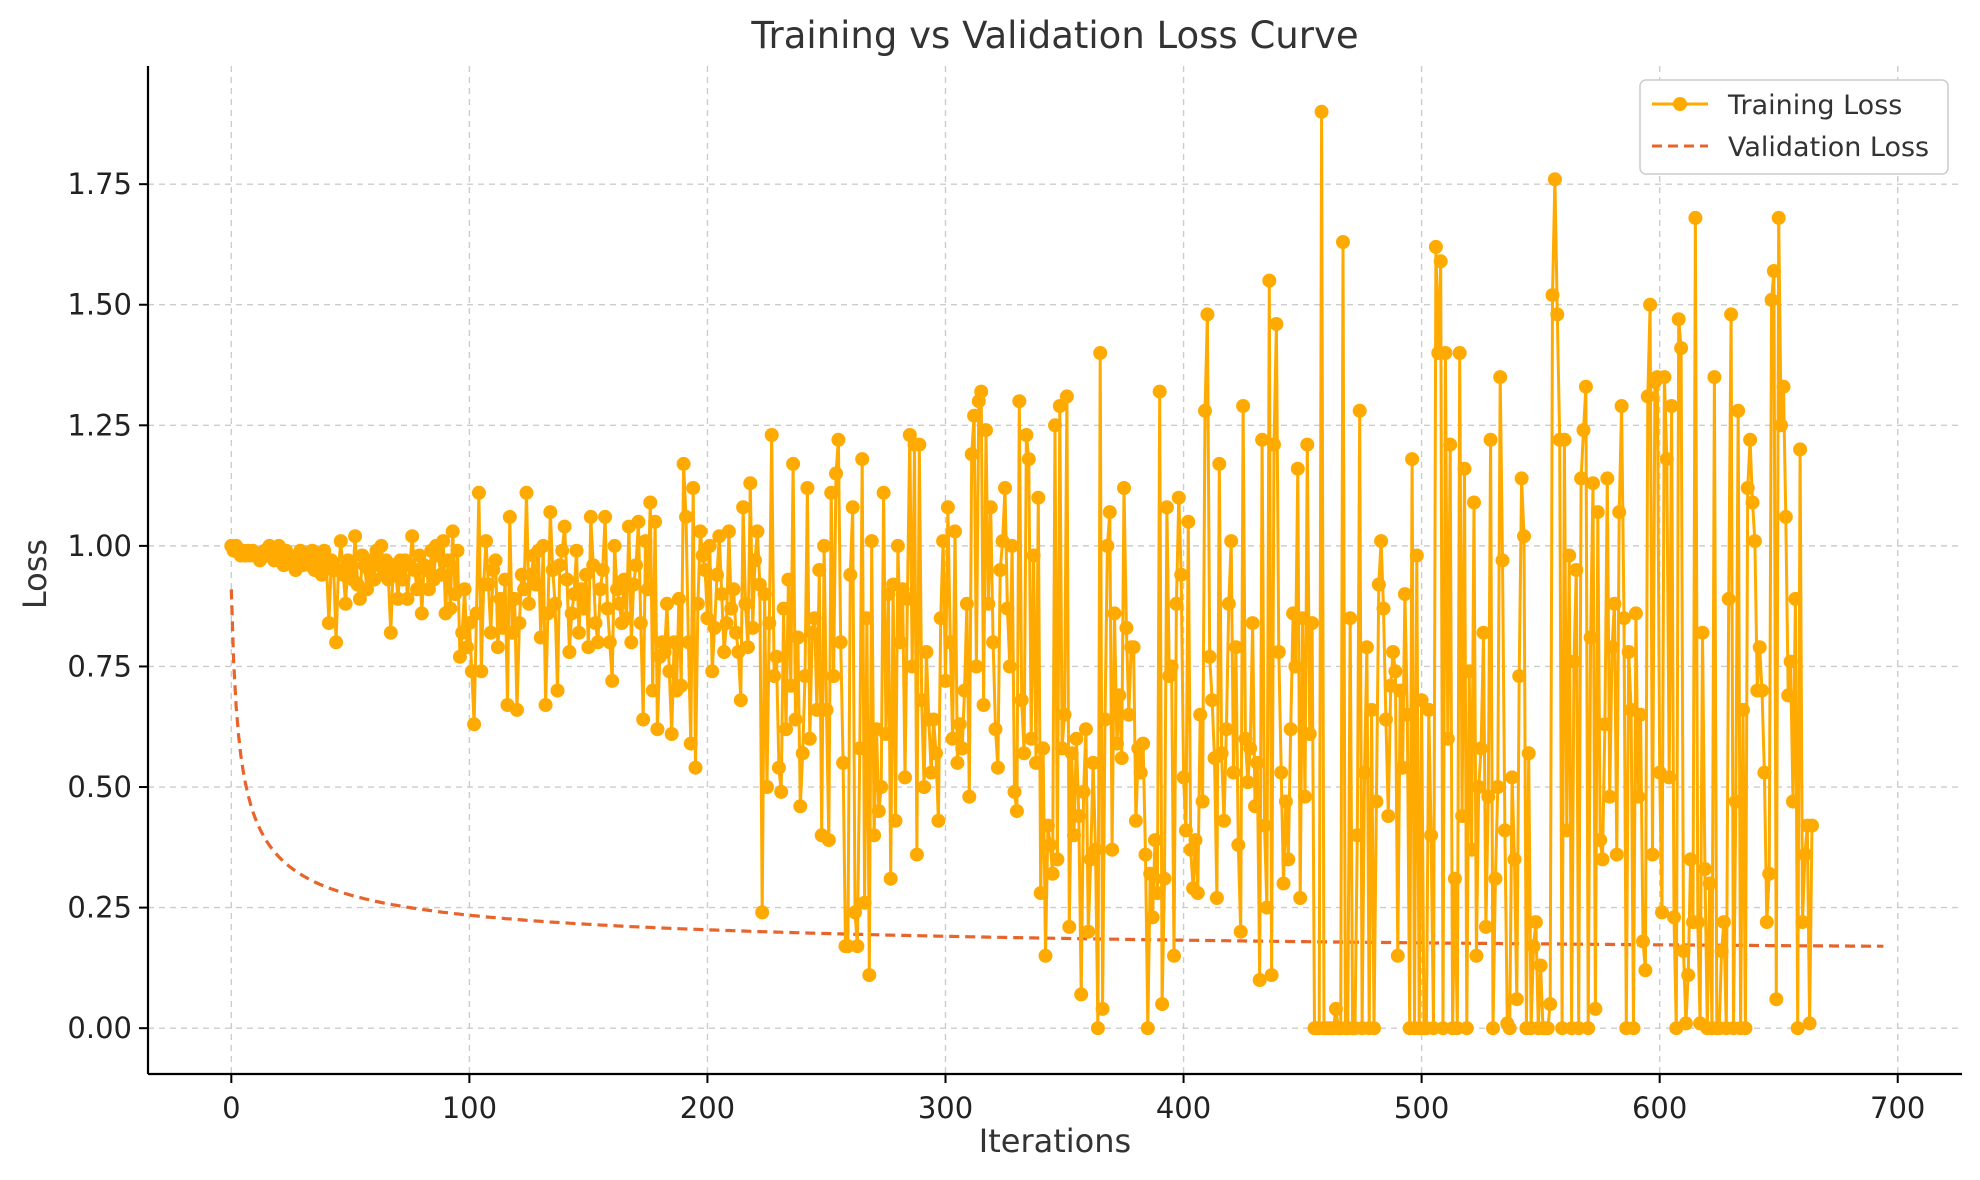 Image resolution: width=1980 pixels, height=1180 pixels. Describe the element at coordinates (99, 1028) in the screenshot. I see `y-tick-label: 0.00` at that location.